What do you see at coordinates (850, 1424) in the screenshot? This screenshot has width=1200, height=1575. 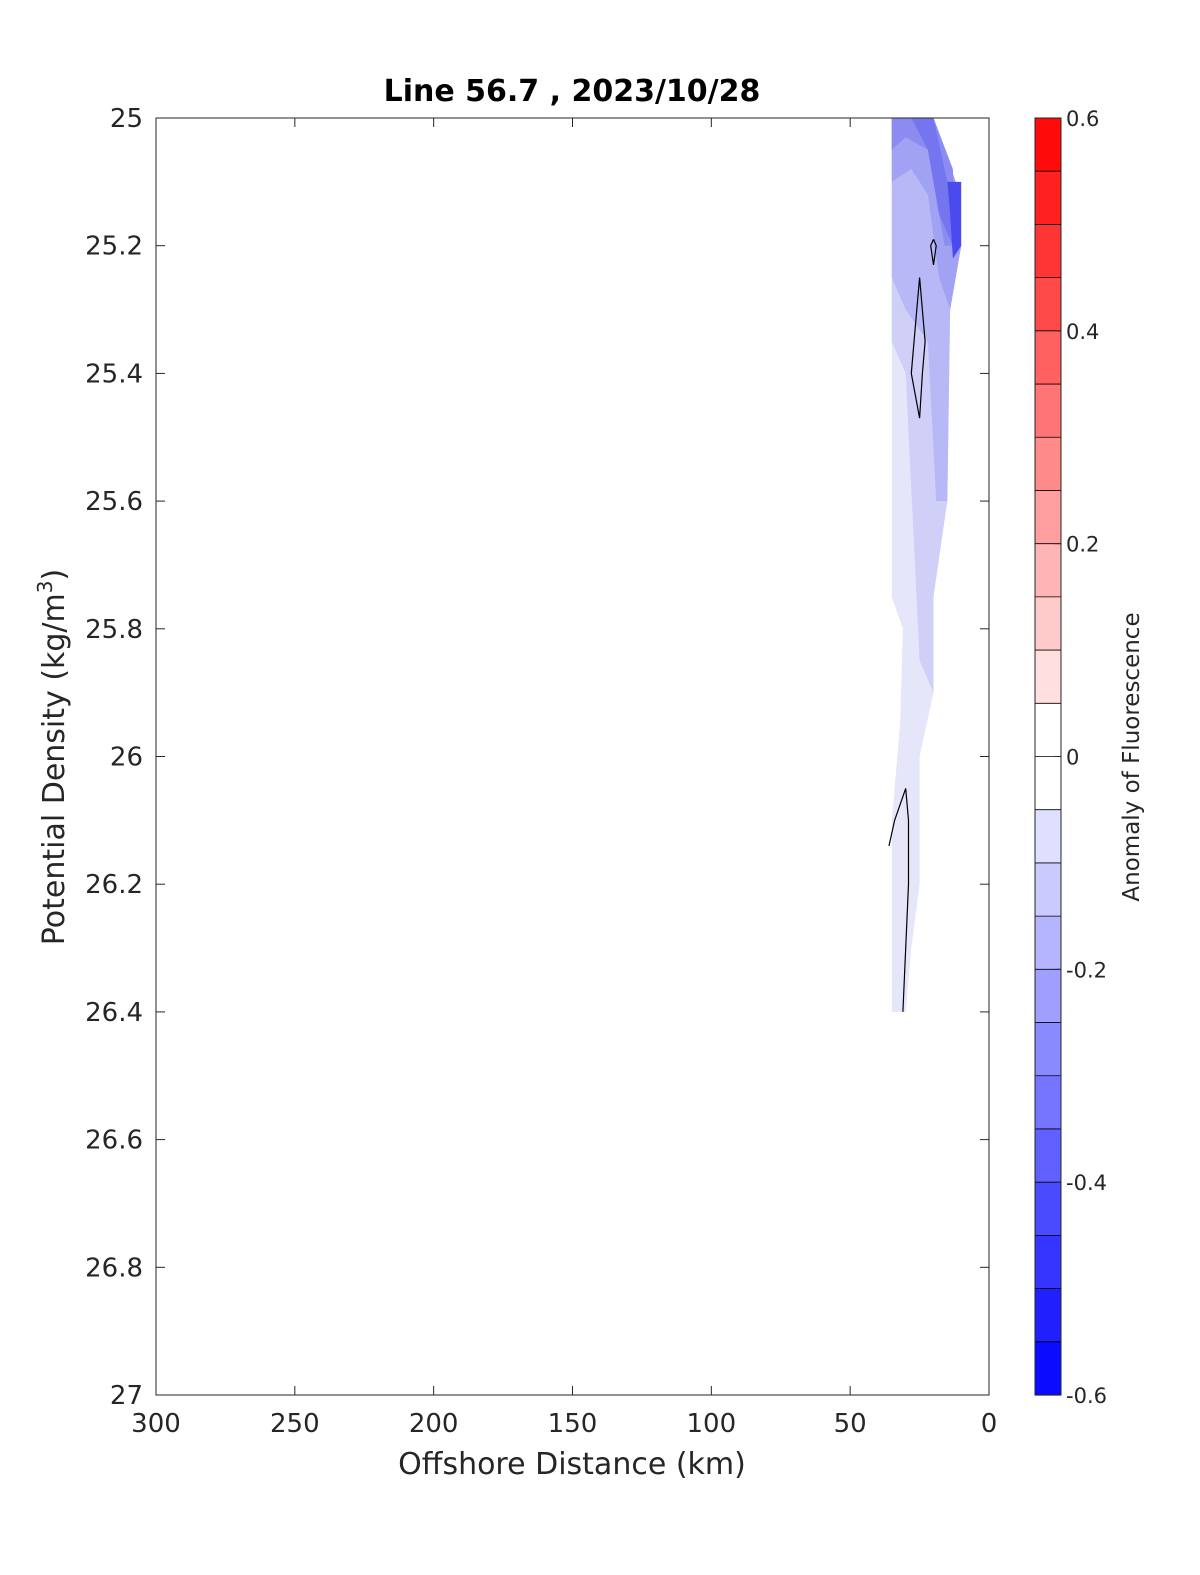 I see `x-tick-label: 50` at bounding box center [850, 1424].